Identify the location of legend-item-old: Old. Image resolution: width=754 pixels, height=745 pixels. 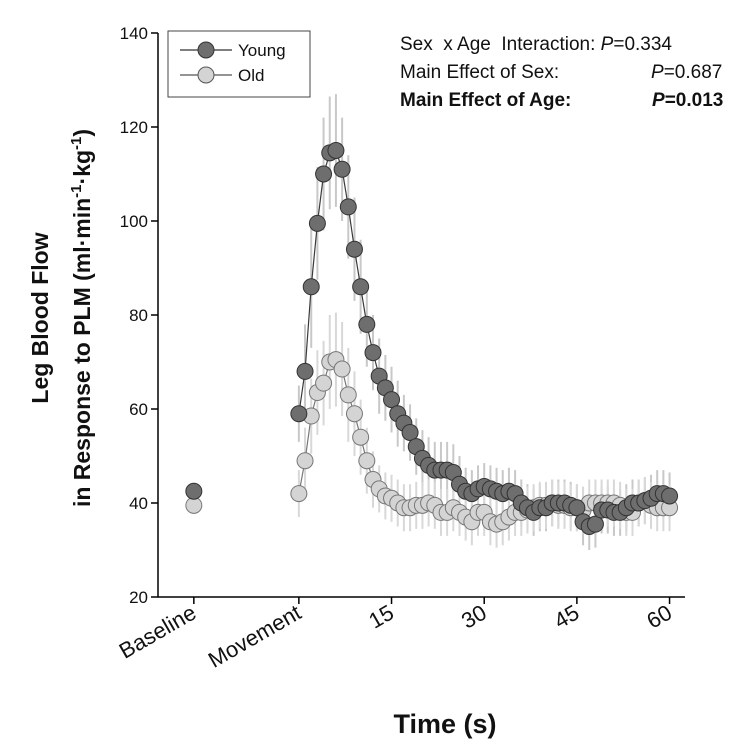
(222, 75).